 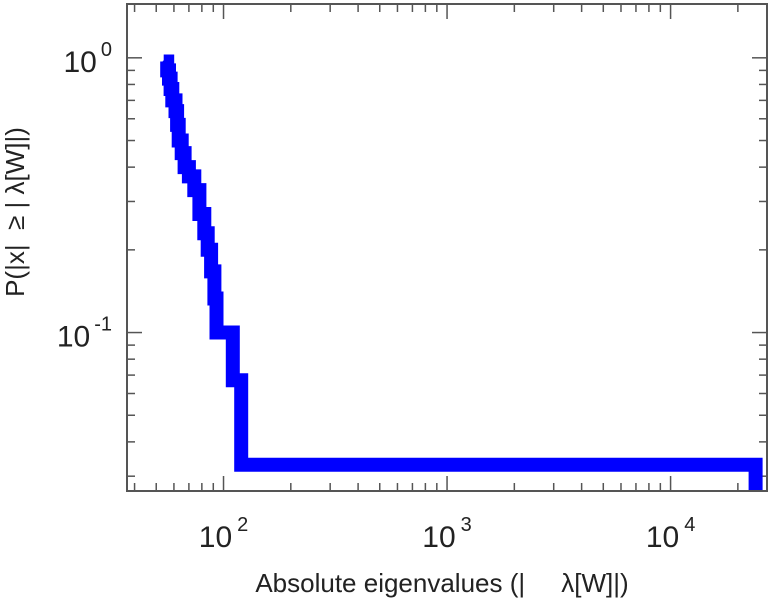 I want to click on x-tick-label: 10 4, so click(x=671, y=534).